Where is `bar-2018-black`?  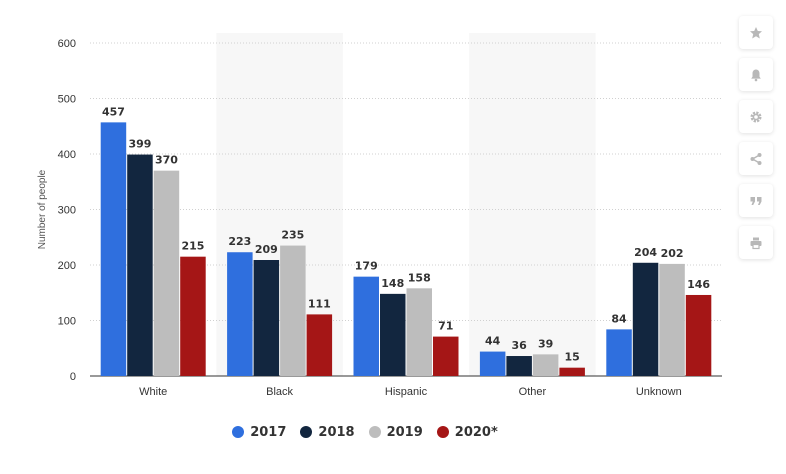
bar-2018-black is located at coordinates (266, 318).